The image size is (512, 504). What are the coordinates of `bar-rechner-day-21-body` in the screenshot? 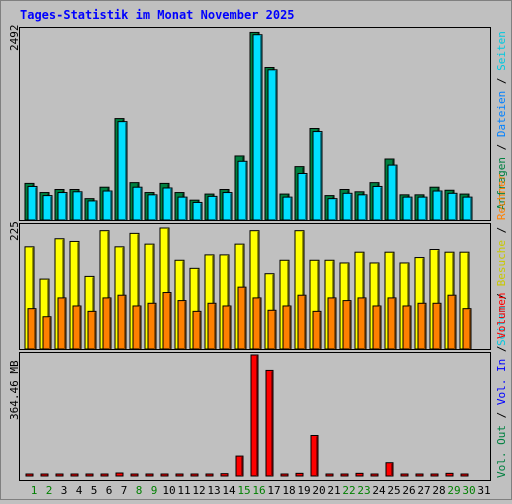 It's located at (332, 323).